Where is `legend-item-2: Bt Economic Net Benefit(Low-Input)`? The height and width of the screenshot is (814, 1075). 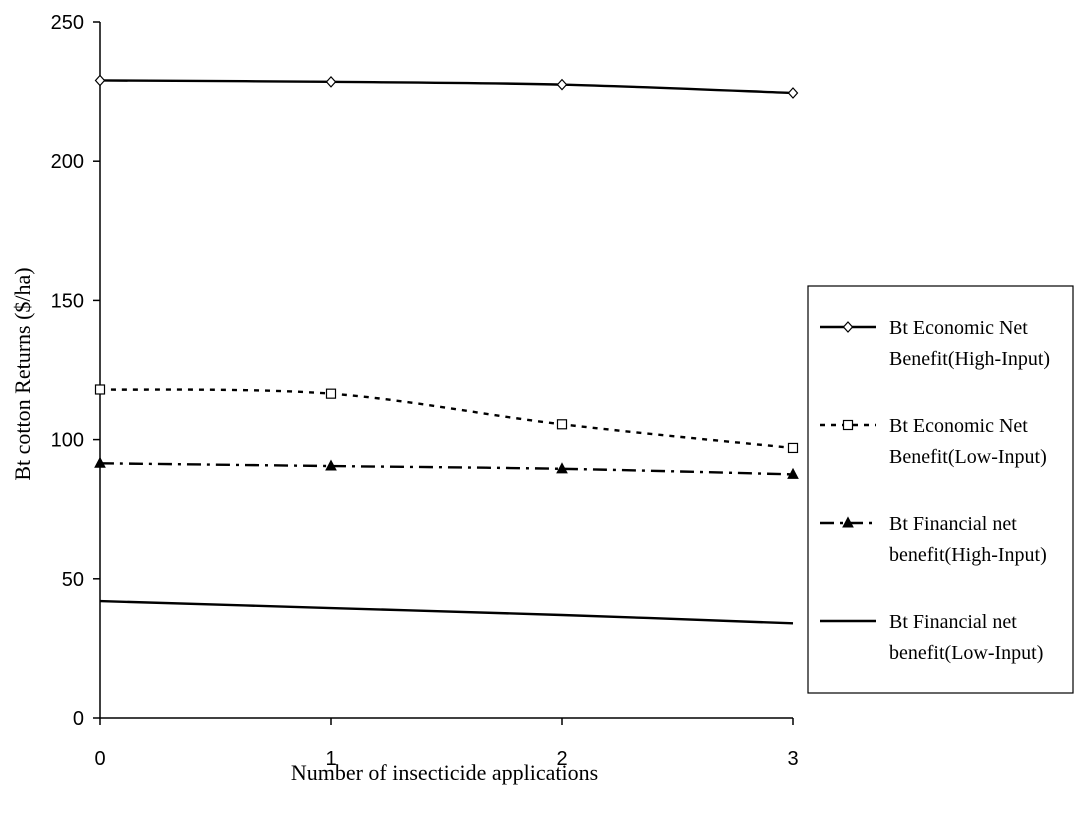 legend-item-2: Bt Economic Net Benefit(Low-Input) is located at coordinates (933, 441).